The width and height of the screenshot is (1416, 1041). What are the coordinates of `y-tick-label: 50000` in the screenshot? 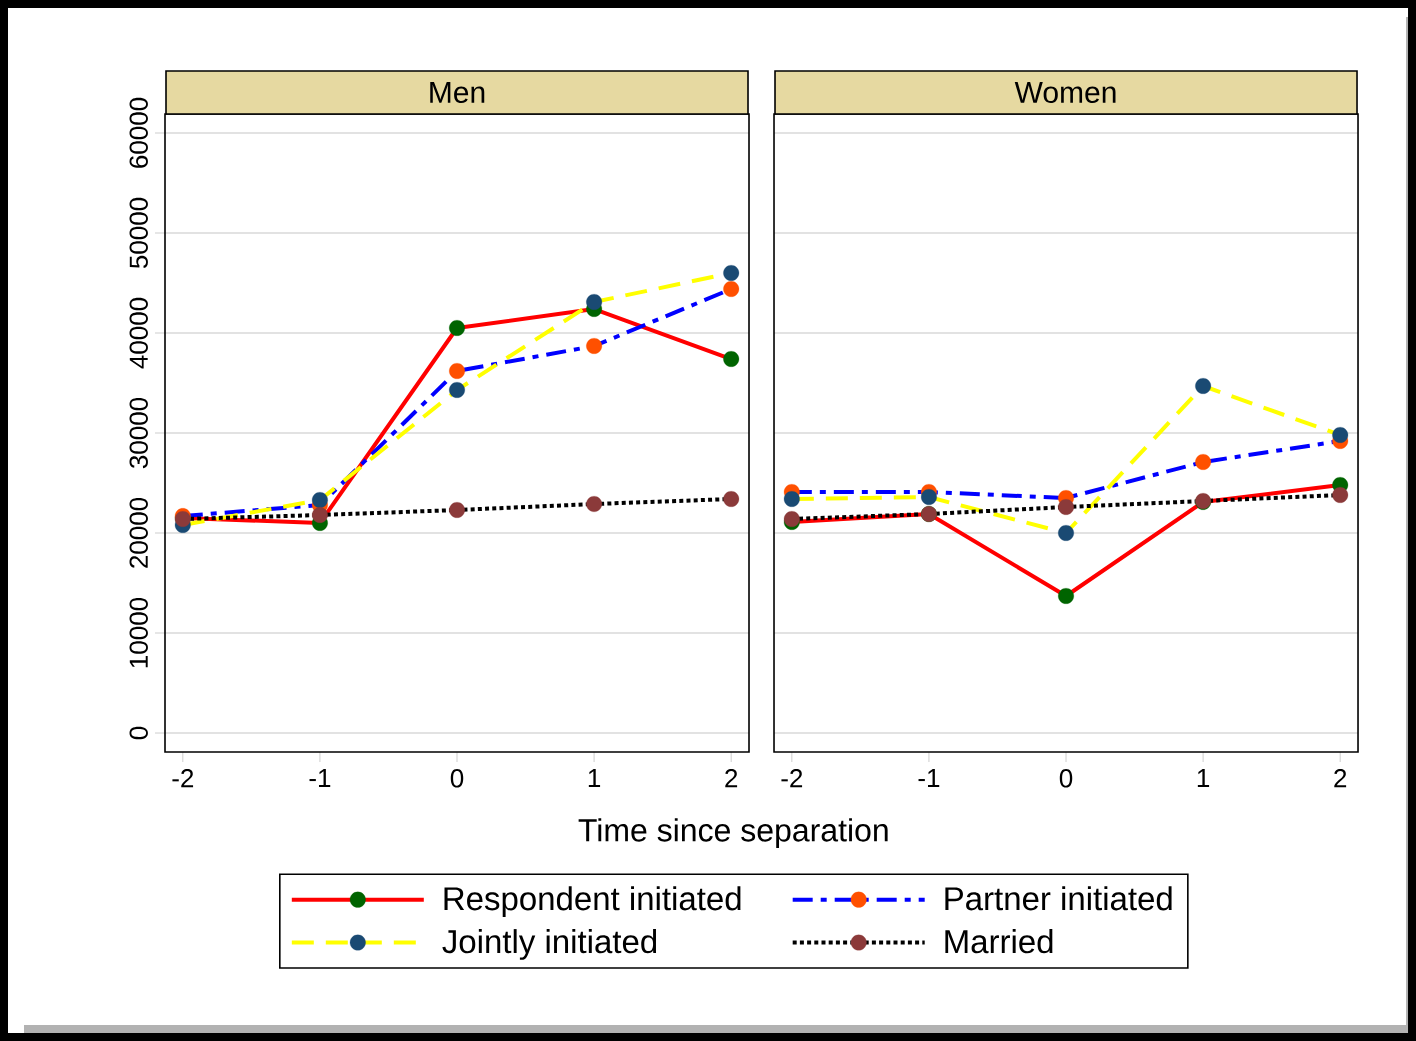 It's located at (138, 233).